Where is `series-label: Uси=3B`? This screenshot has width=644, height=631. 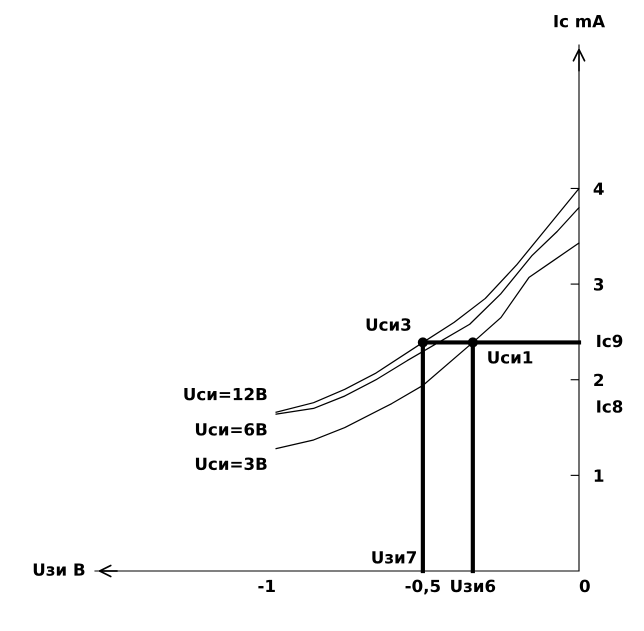
series-label: Uси=3B is located at coordinates (231, 463).